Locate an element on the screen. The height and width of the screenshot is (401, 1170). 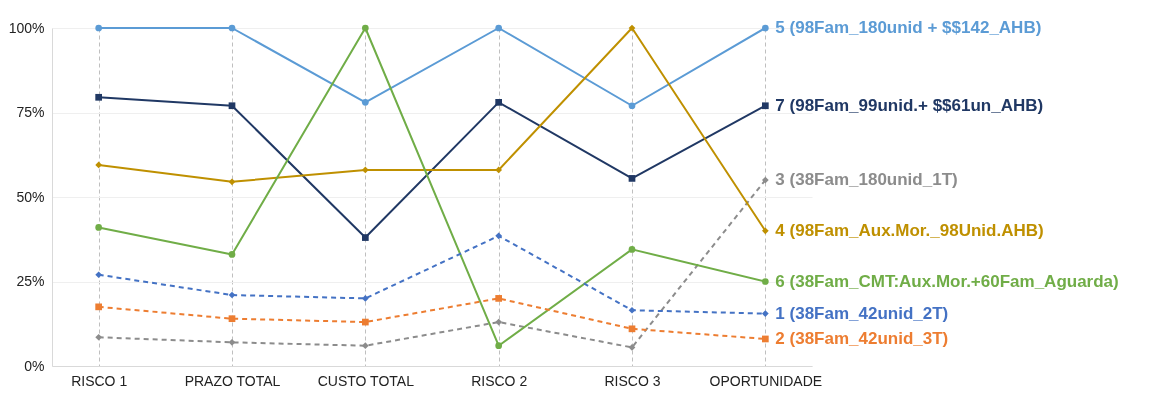
y-tick-label: 25% is located at coordinates (30, 281).